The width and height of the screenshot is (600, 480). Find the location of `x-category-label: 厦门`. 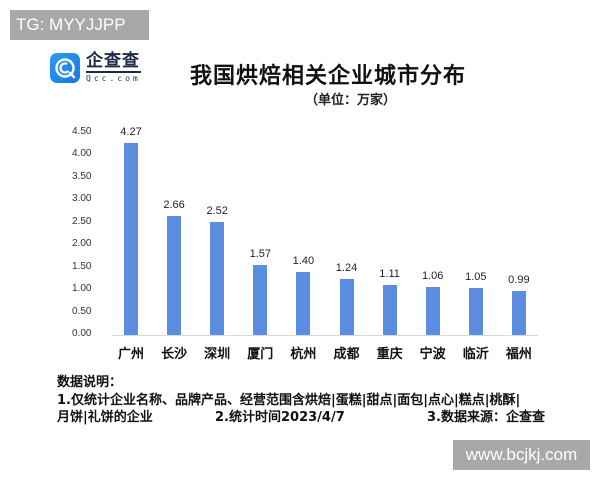

x-category-label: 厦门 is located at coordinates (260, 354).